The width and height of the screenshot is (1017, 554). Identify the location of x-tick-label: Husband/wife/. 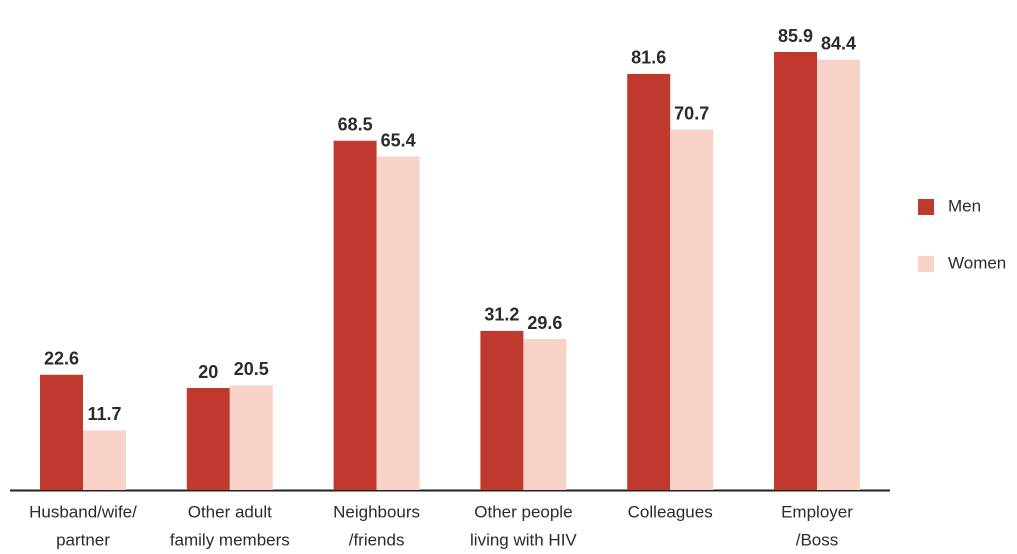
(83, 511).